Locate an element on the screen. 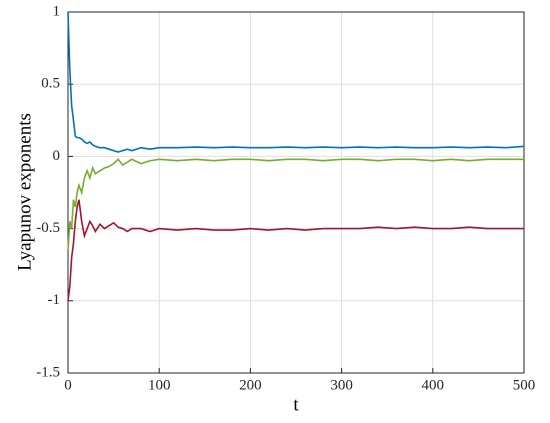 This screenshot has height=423, width=550. y-tick-label: -1 is located at coordinates (54, 300).